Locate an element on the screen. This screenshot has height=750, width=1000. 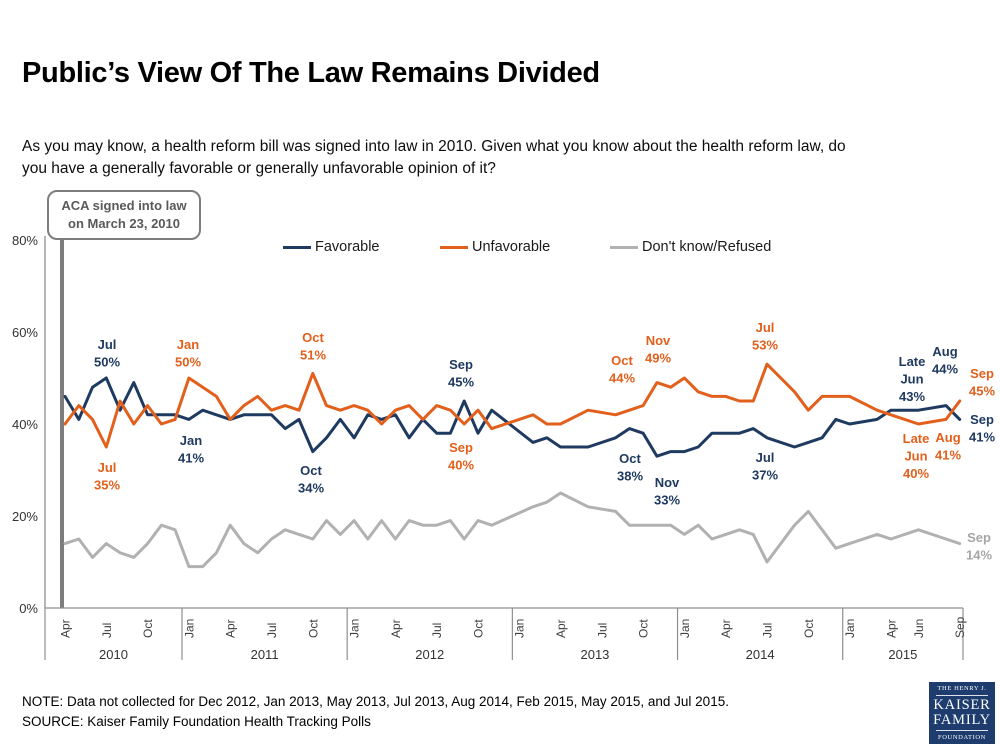
logo-divider-top is located at coordinates (962, 695).